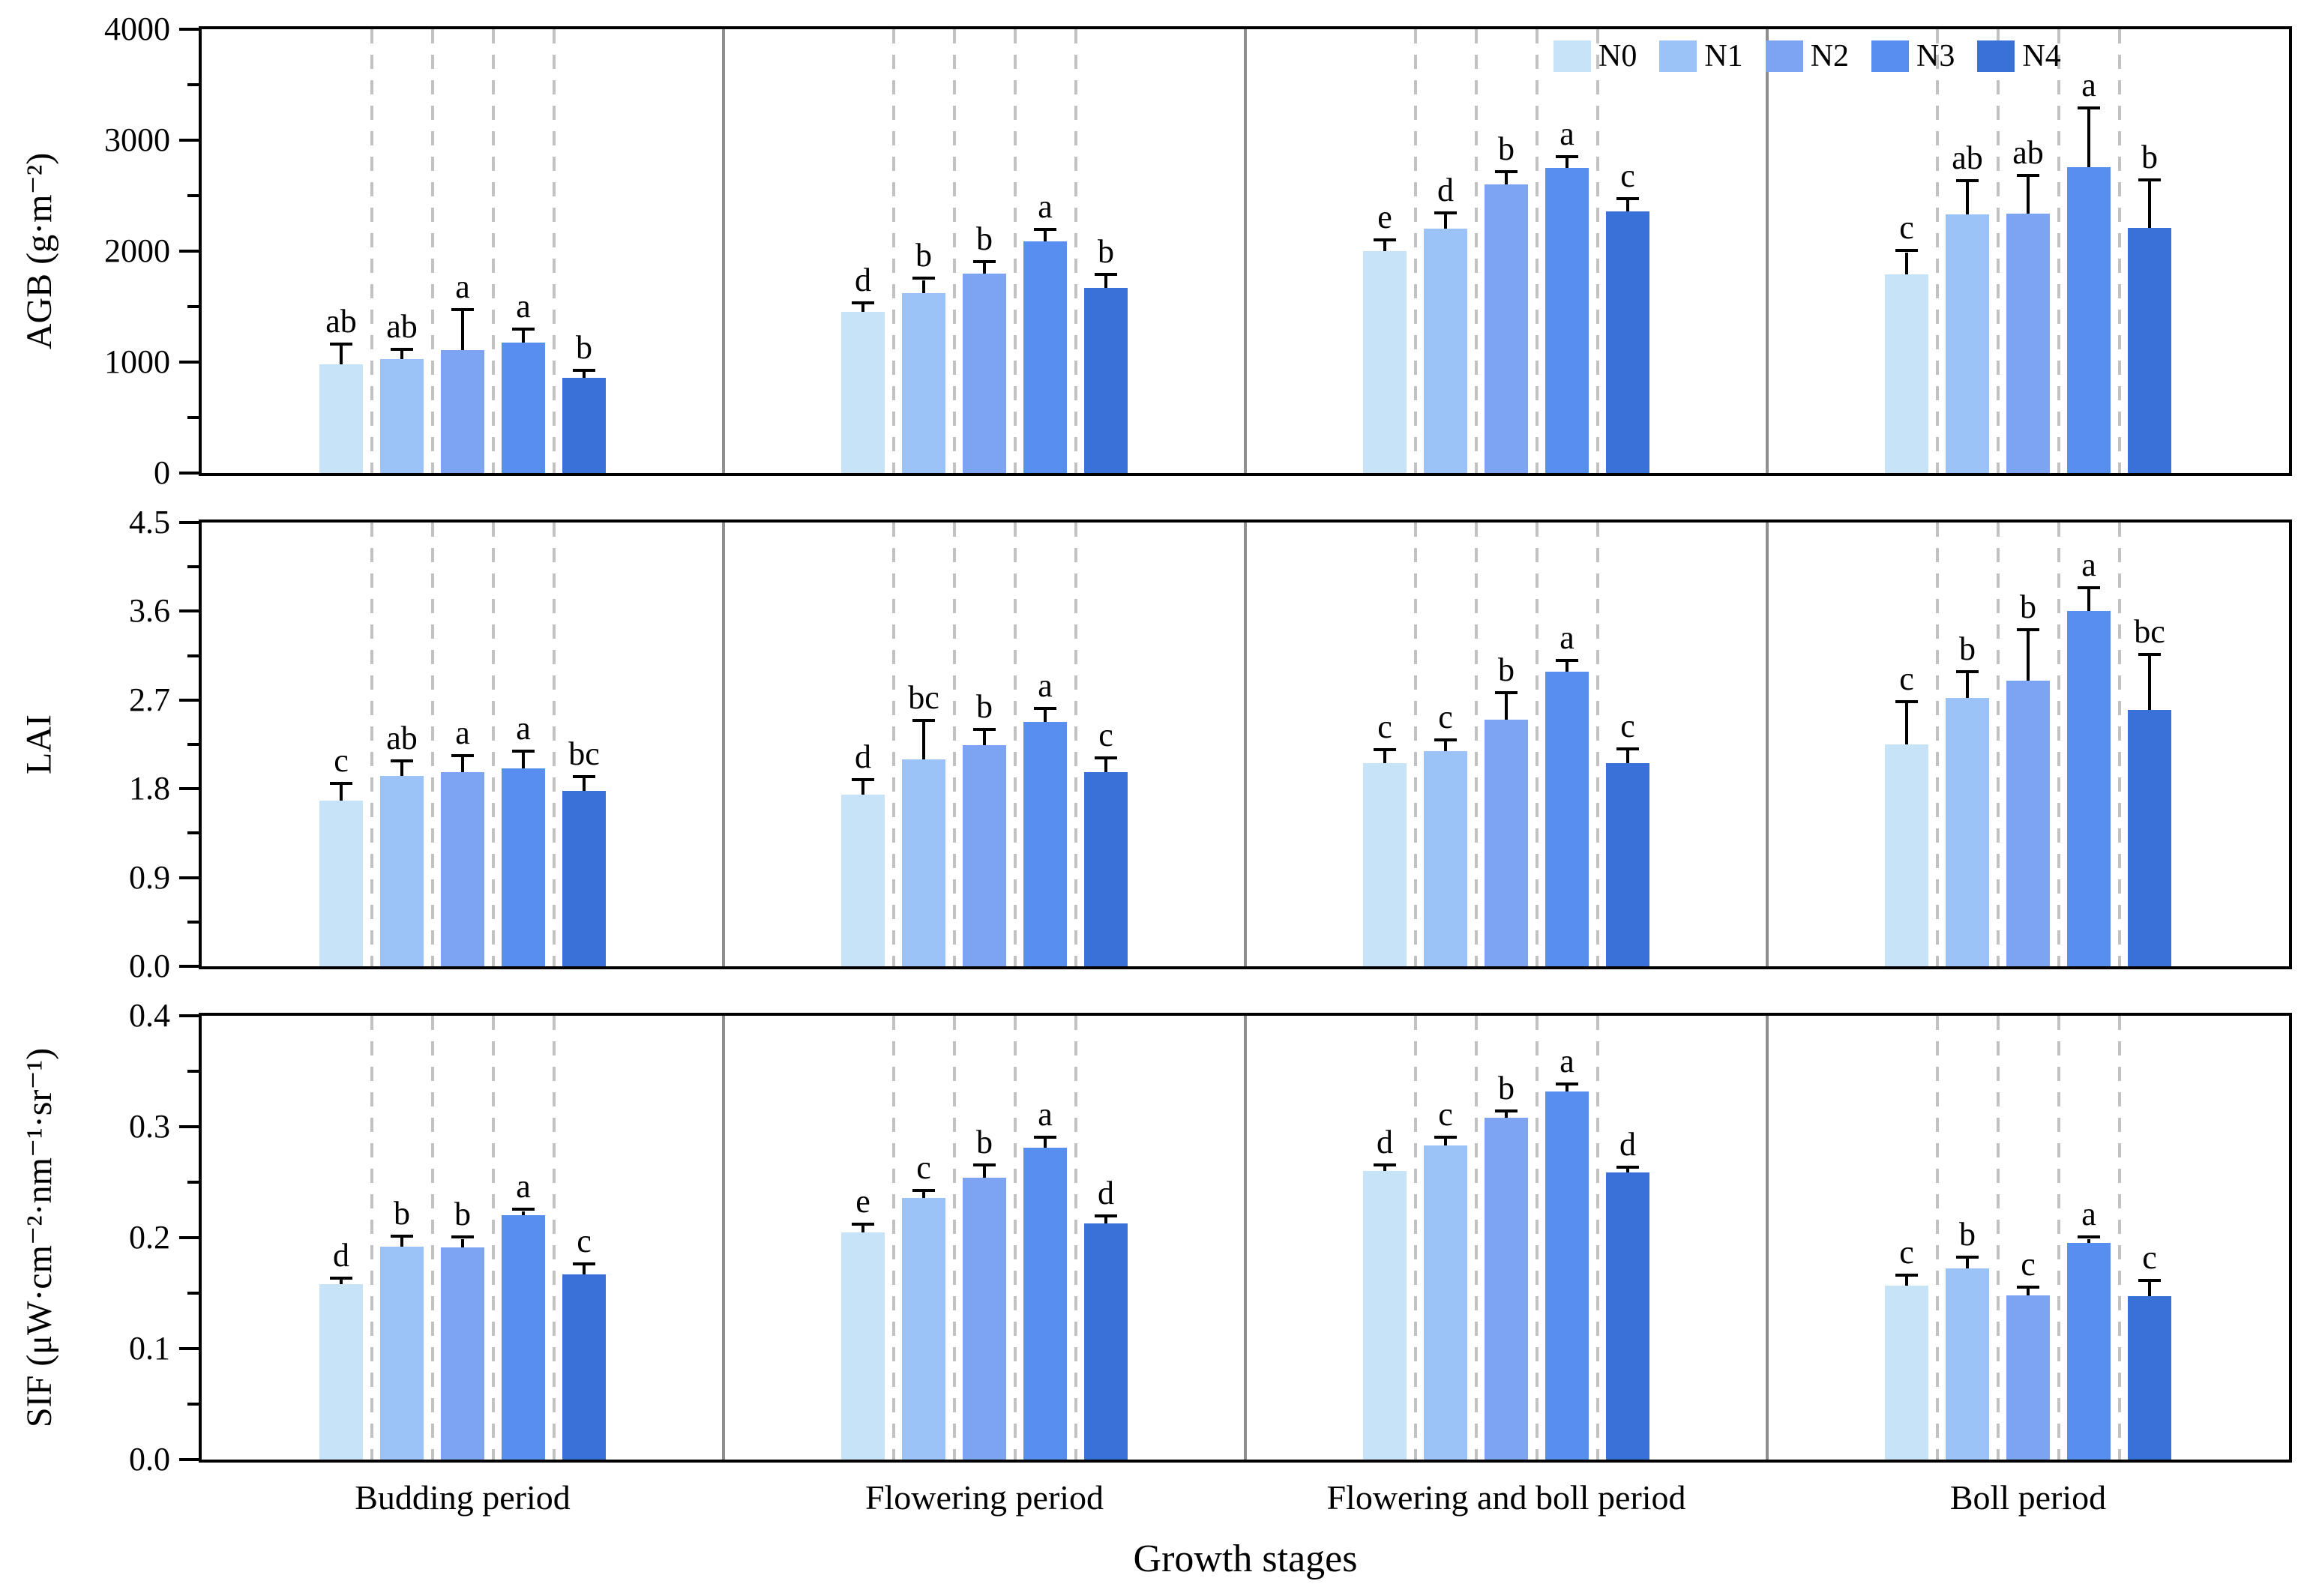 This screenshot has width=2316, height=1596. Describe the element at coordinates (1106, 868) in the screenshot. I see `lai-bar-n4-group2` at that location.